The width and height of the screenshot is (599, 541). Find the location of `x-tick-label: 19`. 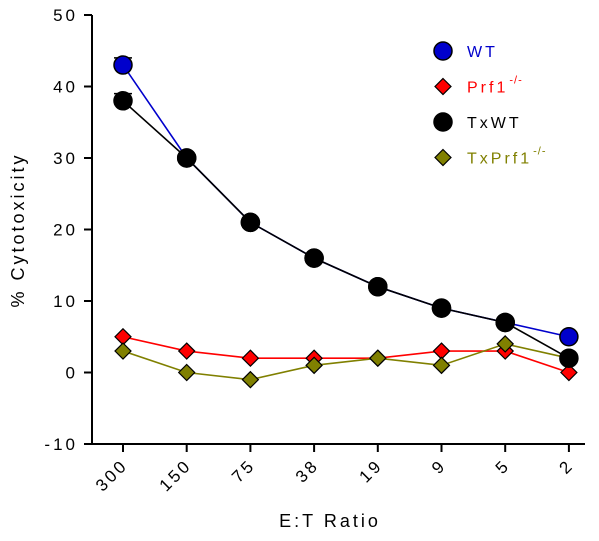

x-tick-label: 19 is located at coordinates (371, 470).